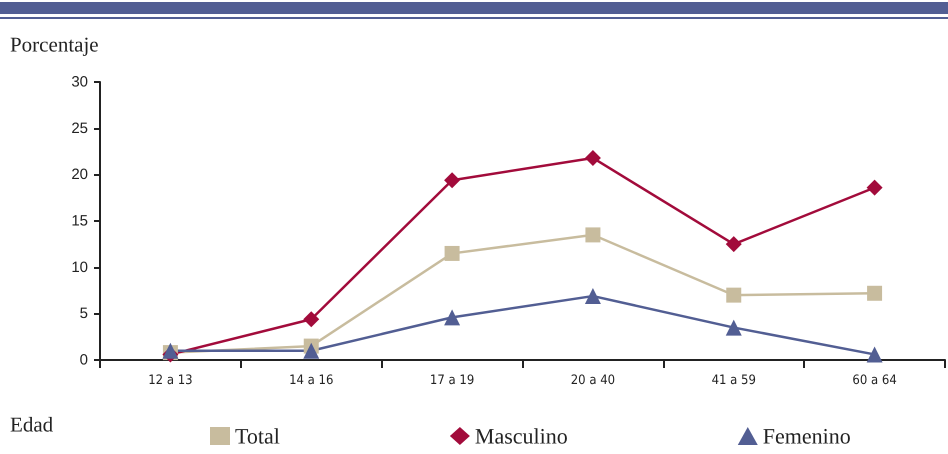  Describe the element at coordinates (311, 380) in the screenshot. I see `x-tick-label: 14 a 16` at that location.